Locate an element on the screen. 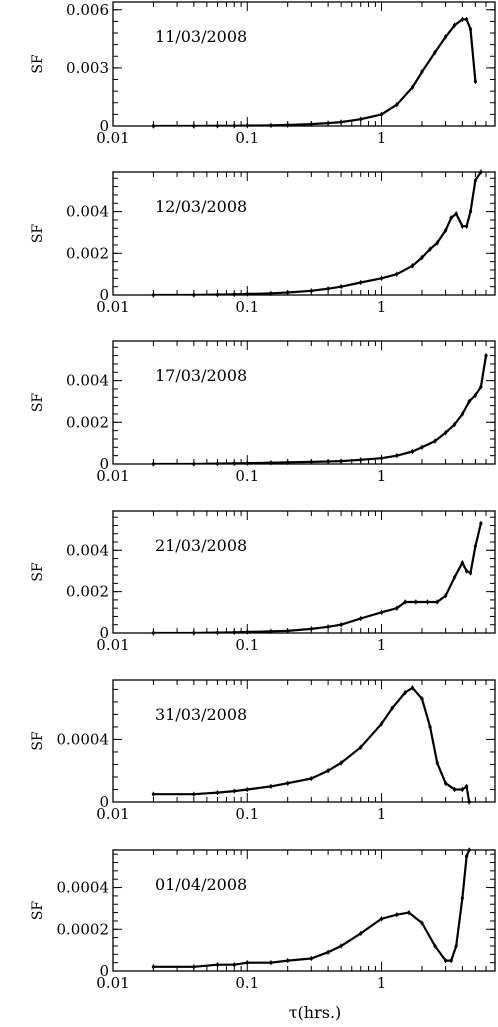 This screenshot has height=1027, width=498. date-annotation: 17/03/2008 is located at coordinates (201, 375).